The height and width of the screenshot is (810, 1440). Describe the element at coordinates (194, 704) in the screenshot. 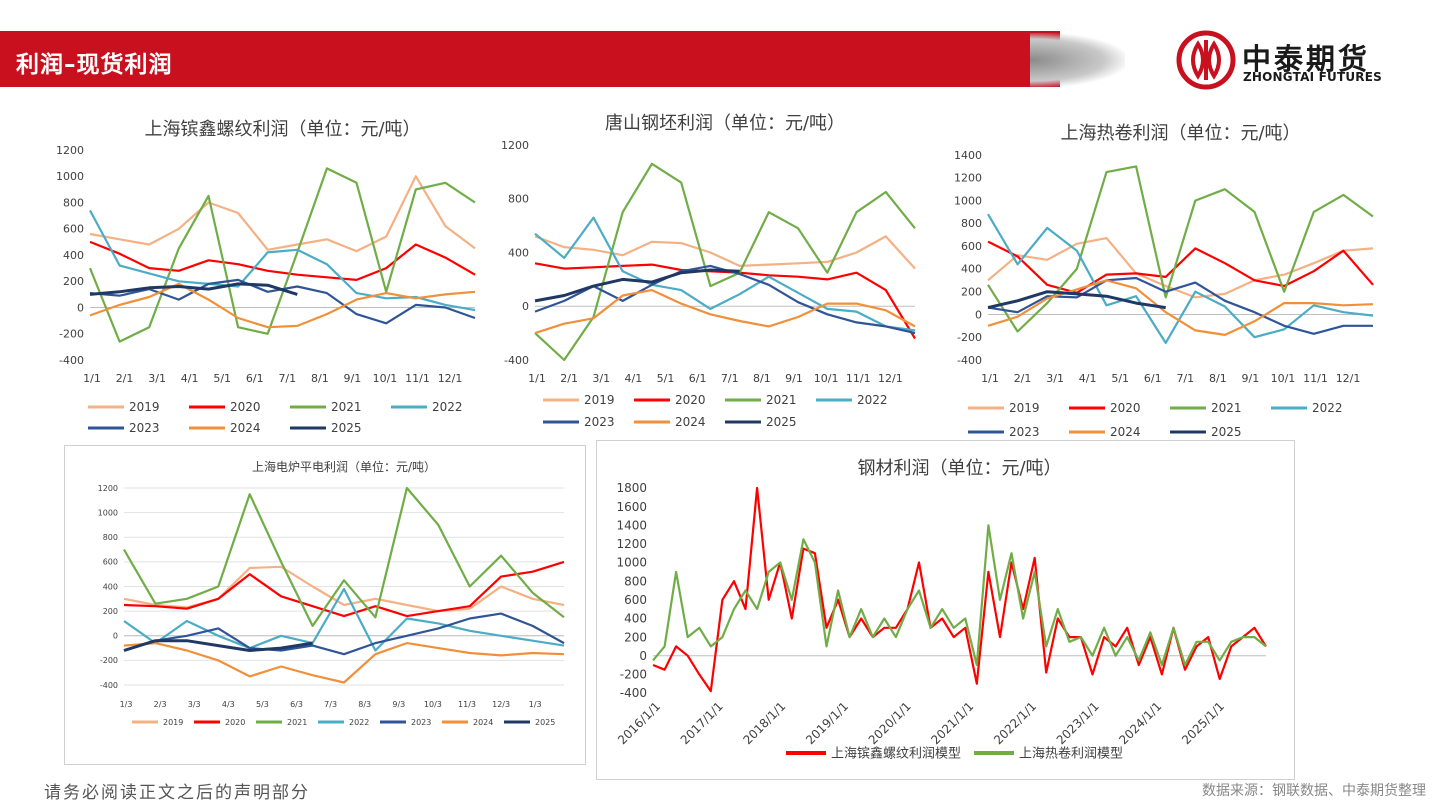

I see `x-tick-label: 3/3` at that location.